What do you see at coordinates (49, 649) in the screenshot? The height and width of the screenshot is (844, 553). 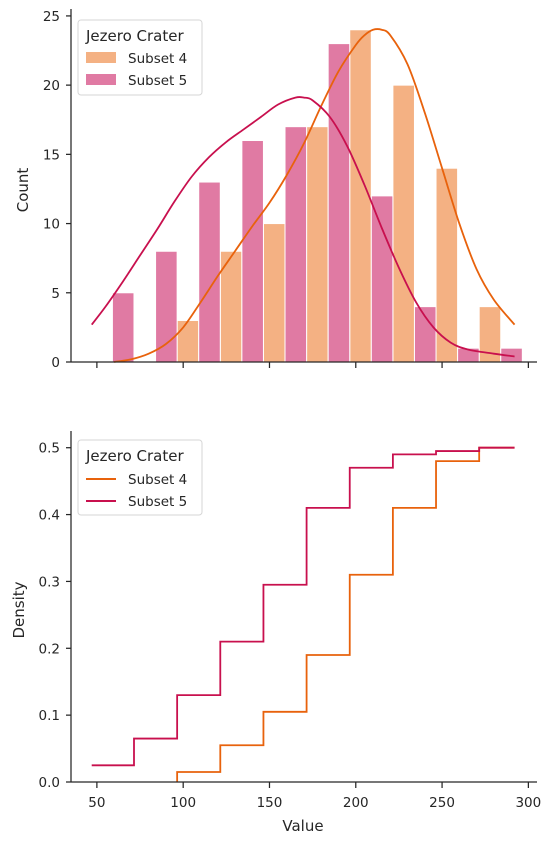 I see `y-tick-label: 0.2` at bounding box center [49, 649].